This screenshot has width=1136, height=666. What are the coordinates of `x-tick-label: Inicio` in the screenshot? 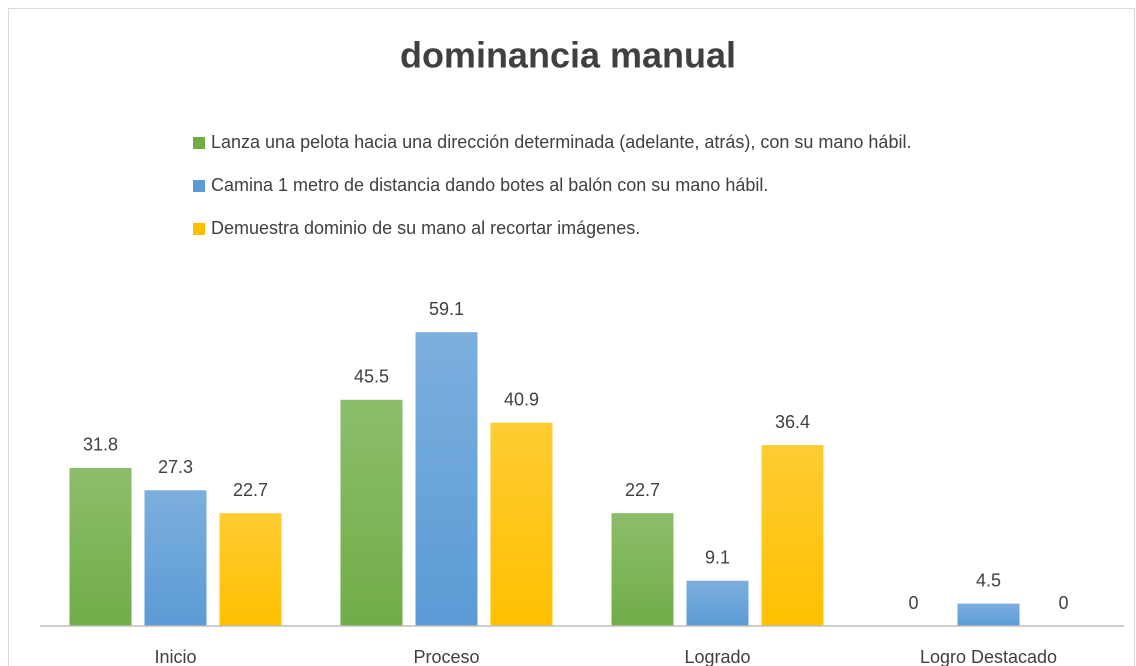 It's located at (175, 656).